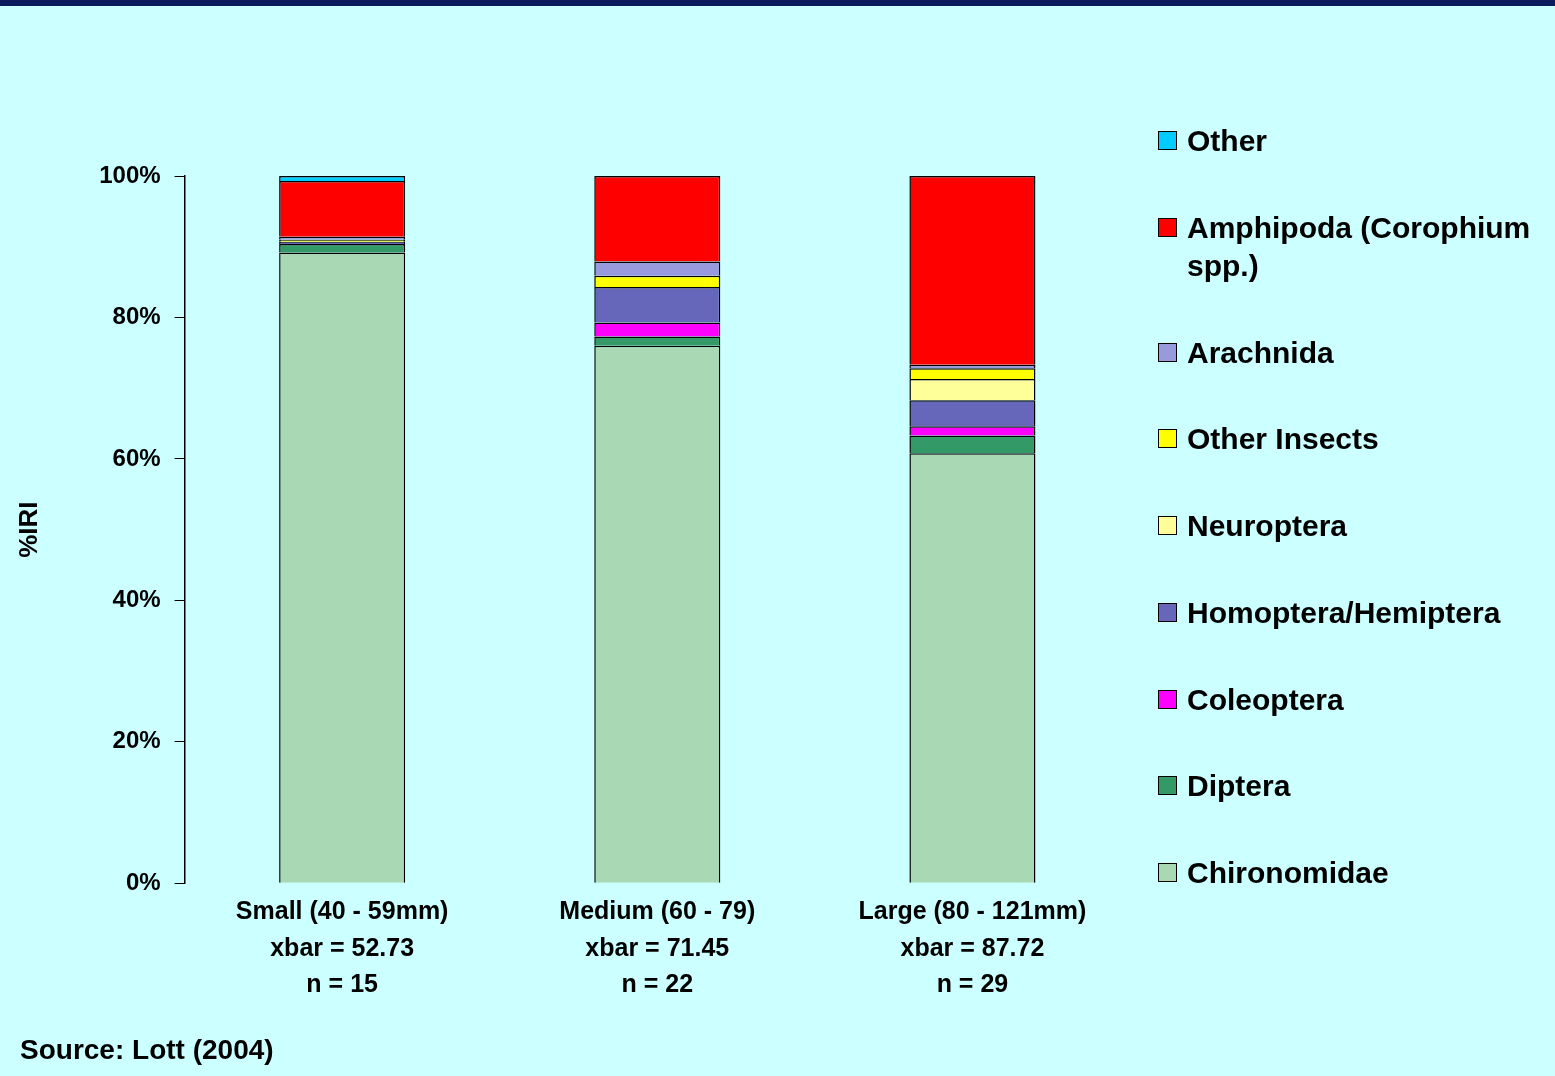 The width and height of the screenshot is (1555, 1076). Describe the element at coordinates (342, 946) in the screenshot. I see `x-tick-label: Small (40 - 59mm) xbar = 52.73 n = 15` at that location.